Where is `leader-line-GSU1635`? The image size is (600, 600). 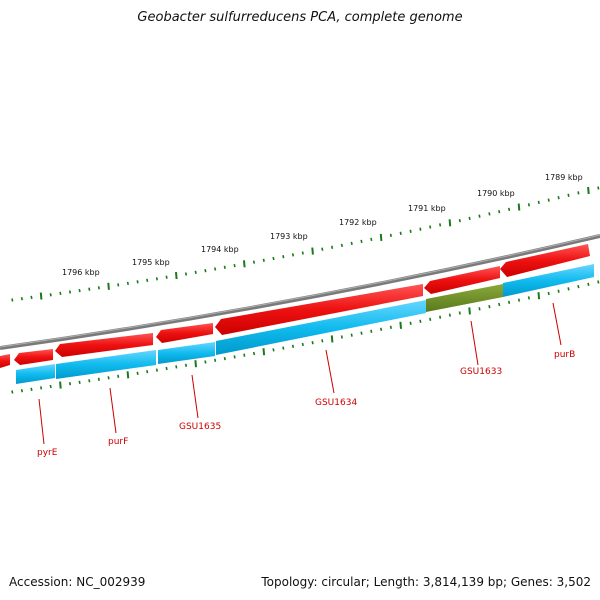
leader-line-GSU1635 is located at coordinates (195, 396).